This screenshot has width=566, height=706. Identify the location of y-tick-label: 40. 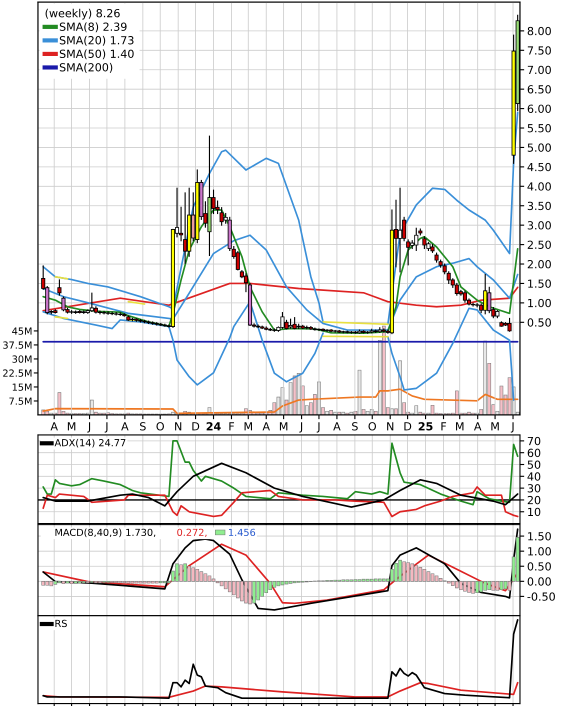
(533, 476).